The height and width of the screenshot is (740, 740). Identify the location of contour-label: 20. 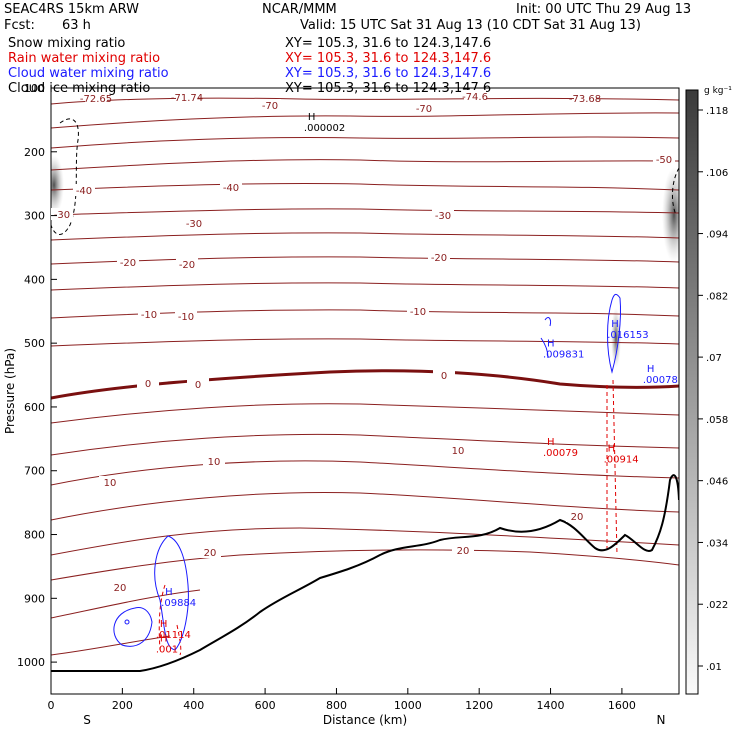
(463, 551).